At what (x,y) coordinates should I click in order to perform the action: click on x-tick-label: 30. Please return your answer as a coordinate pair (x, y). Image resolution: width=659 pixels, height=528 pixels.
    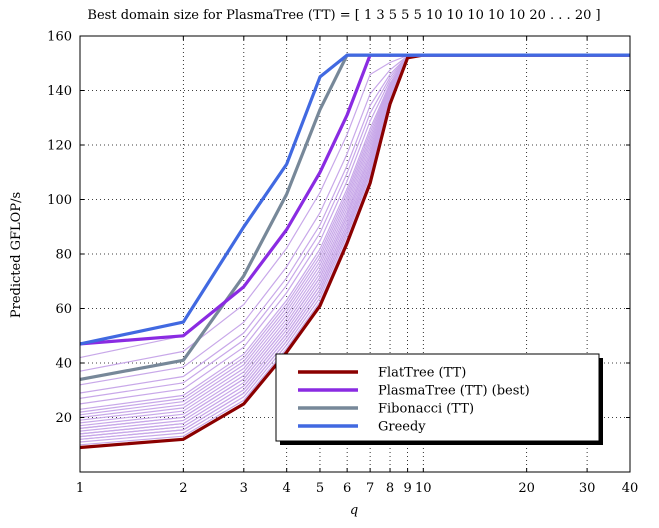
    Looking at the image, I should click on (587, 488).